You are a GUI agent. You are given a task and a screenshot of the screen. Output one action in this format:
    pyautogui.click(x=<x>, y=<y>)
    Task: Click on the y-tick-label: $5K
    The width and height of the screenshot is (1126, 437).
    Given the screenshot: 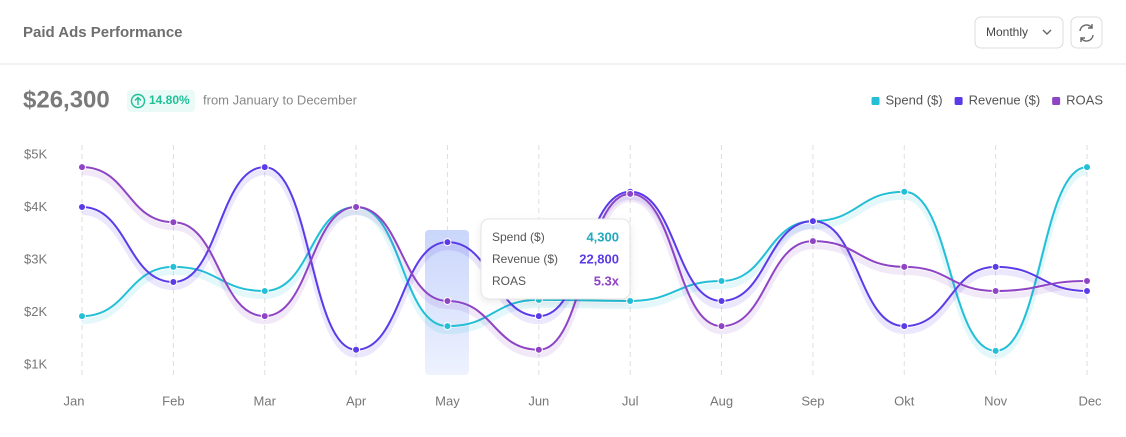 What is the action you would take?
    pyautogui.click(x=35, y=153)
    